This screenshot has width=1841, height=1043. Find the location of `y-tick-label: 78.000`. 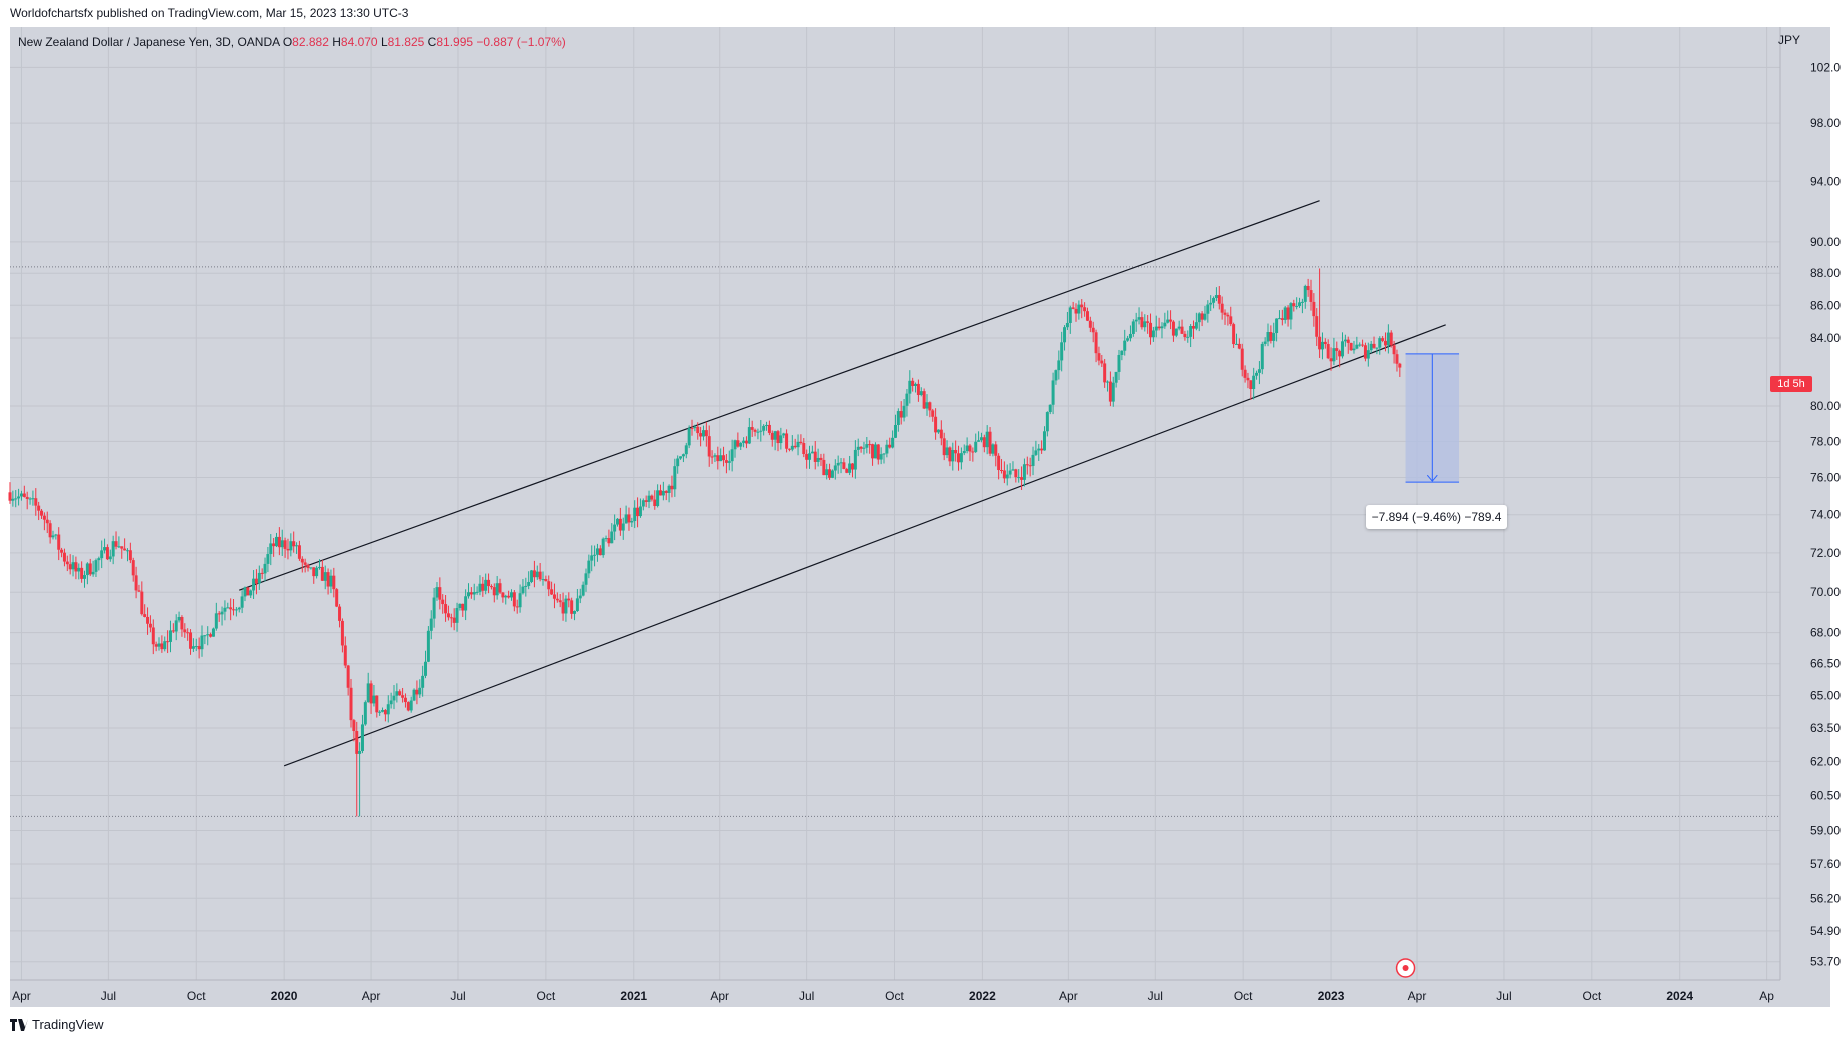

y-tick-label: 78.000 is located at coordinates (1825, 441).